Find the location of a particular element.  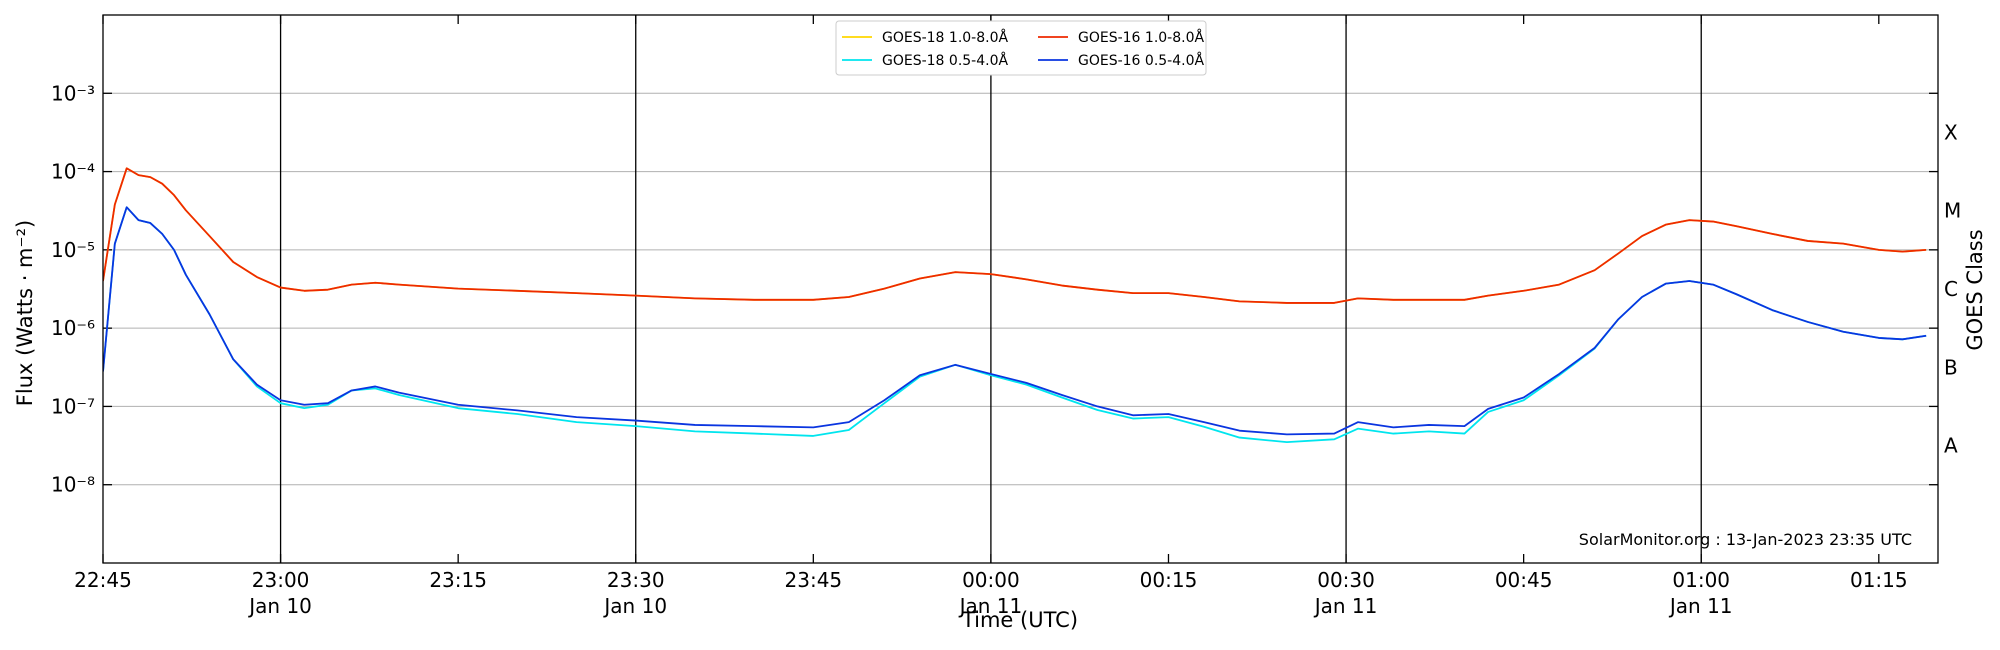

y2-tick-label: A is located at coordinates (1951, 446).